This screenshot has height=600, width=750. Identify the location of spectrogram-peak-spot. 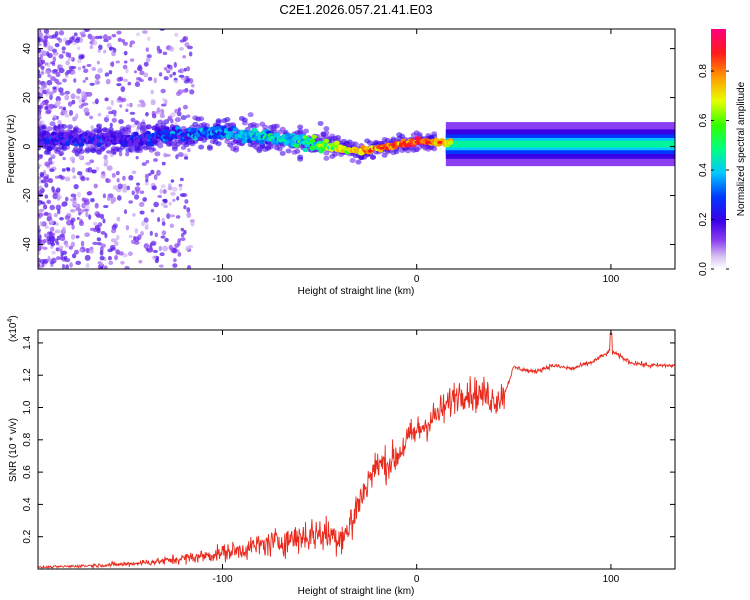
(417, 142).